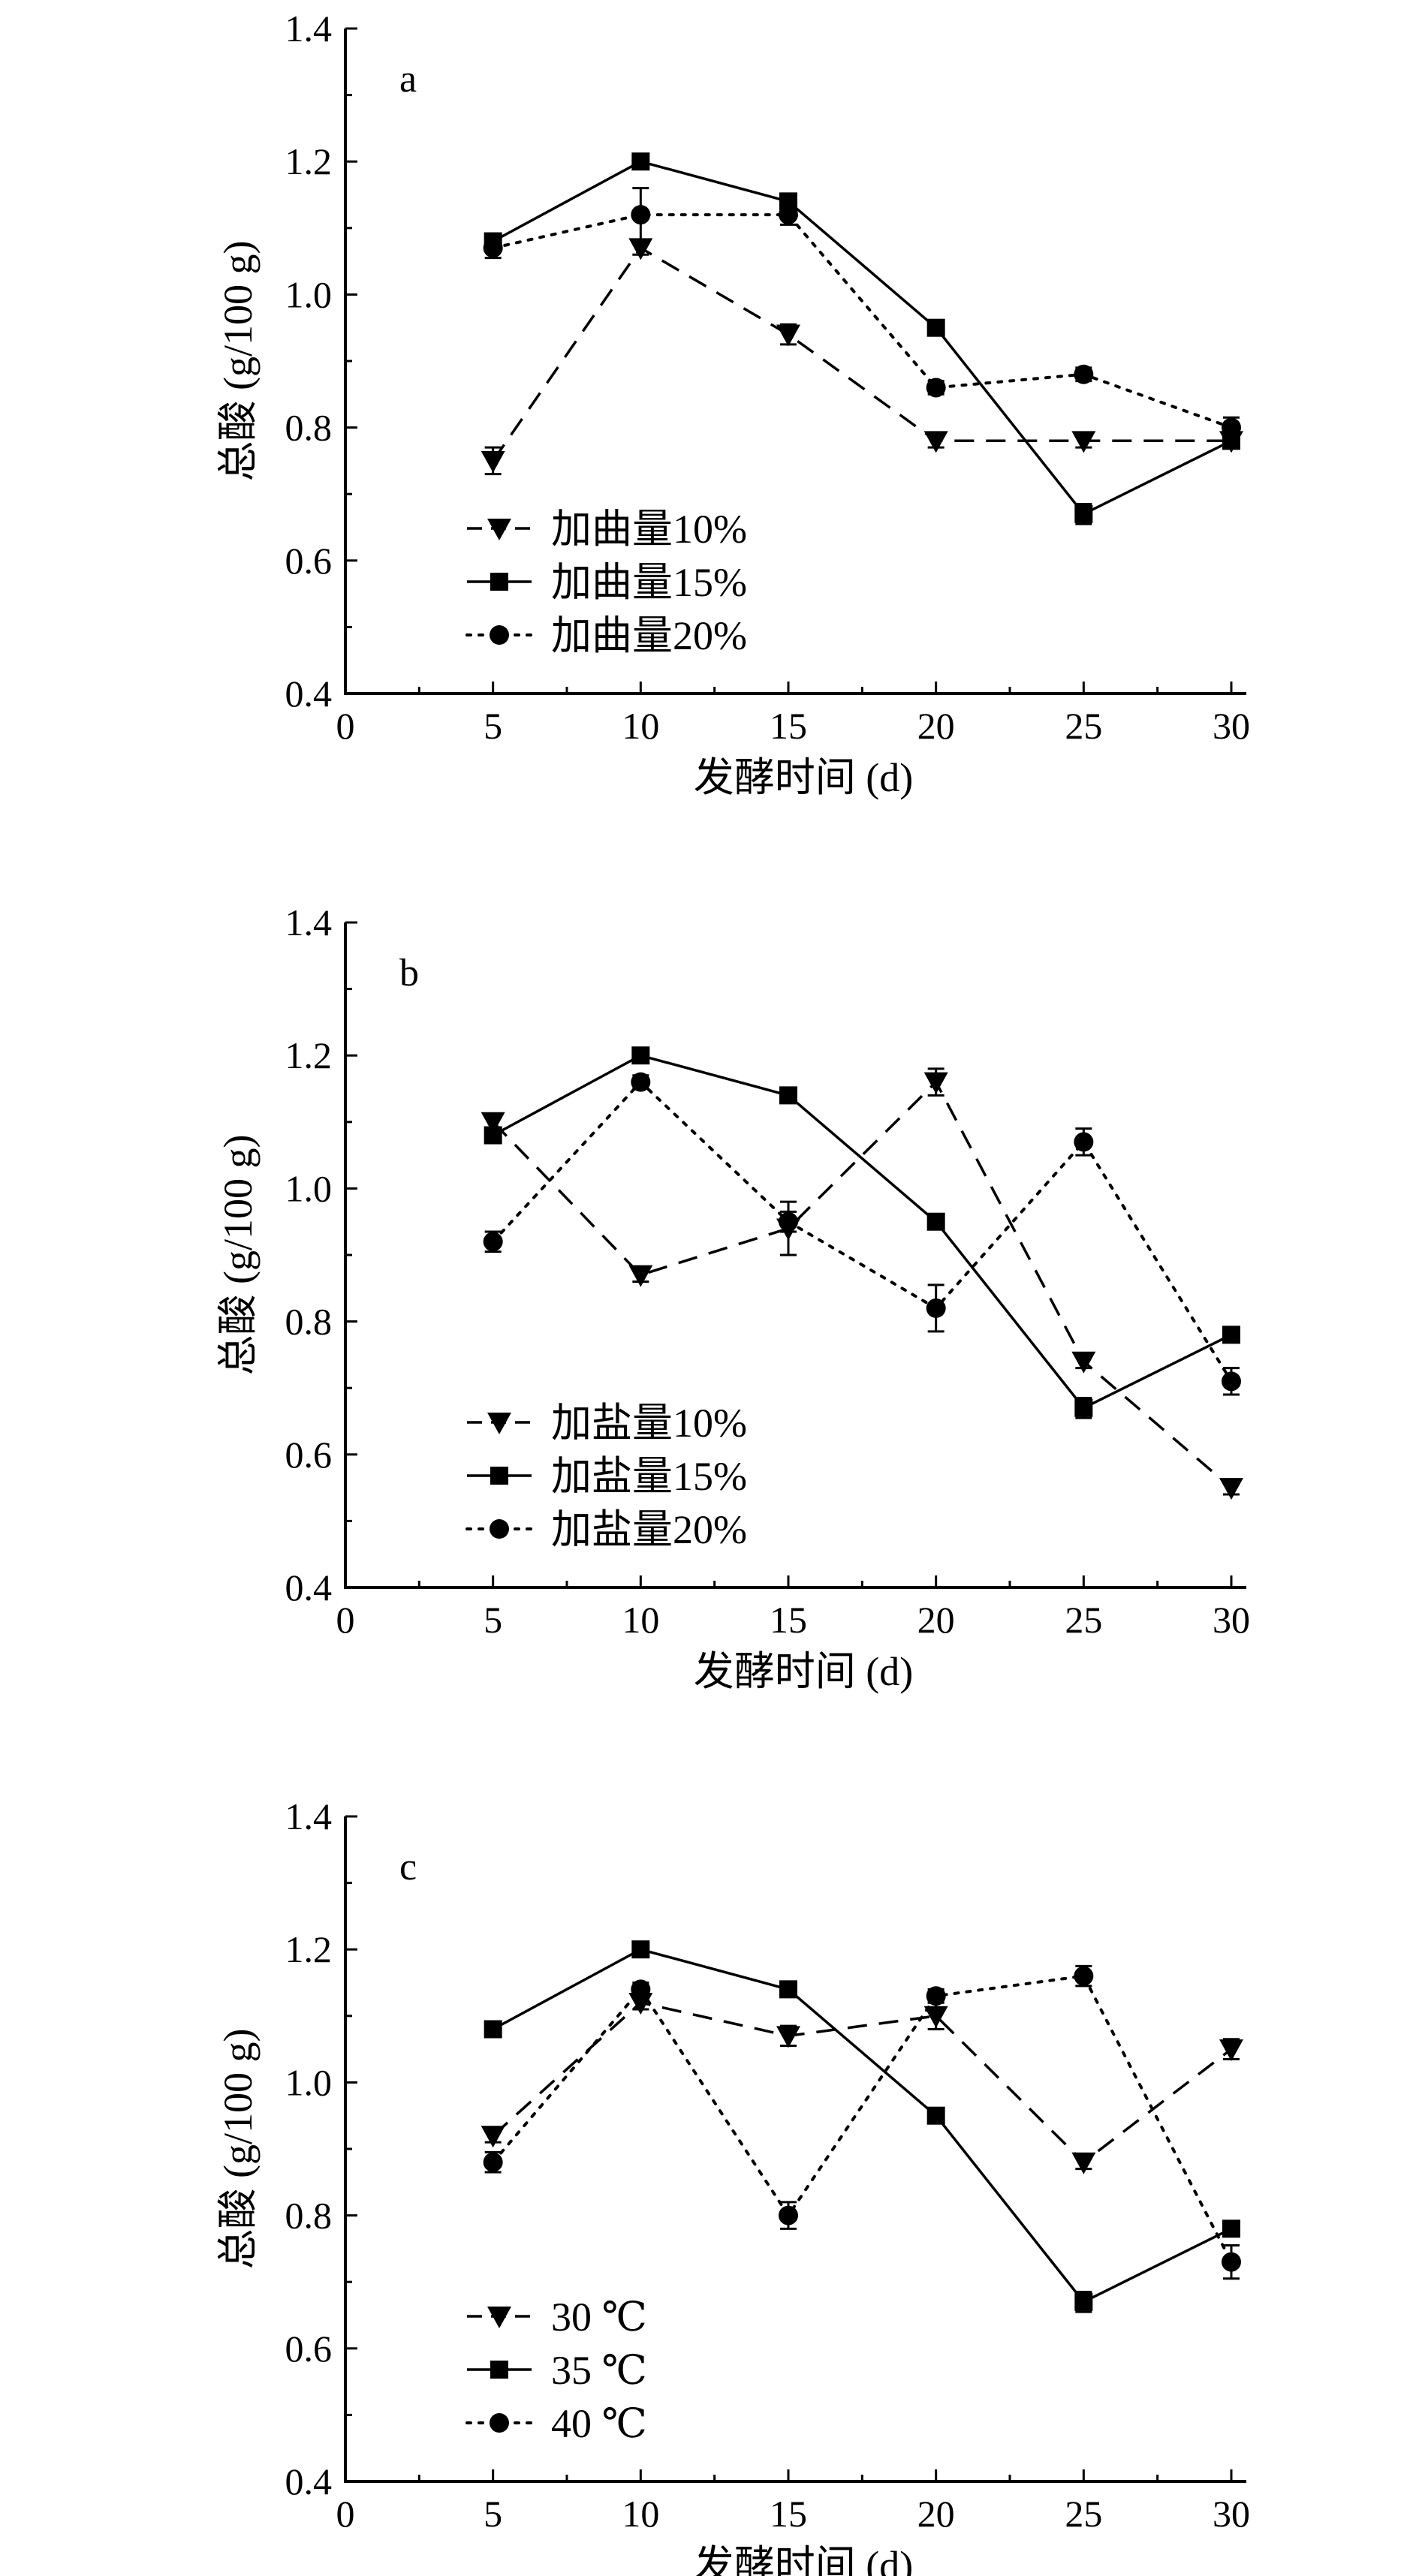 The image size is (1419, 2576). Describe the element at coordinates (599, 2370) in the screenshot. I see `legend-label: 35 ℃` at that location.